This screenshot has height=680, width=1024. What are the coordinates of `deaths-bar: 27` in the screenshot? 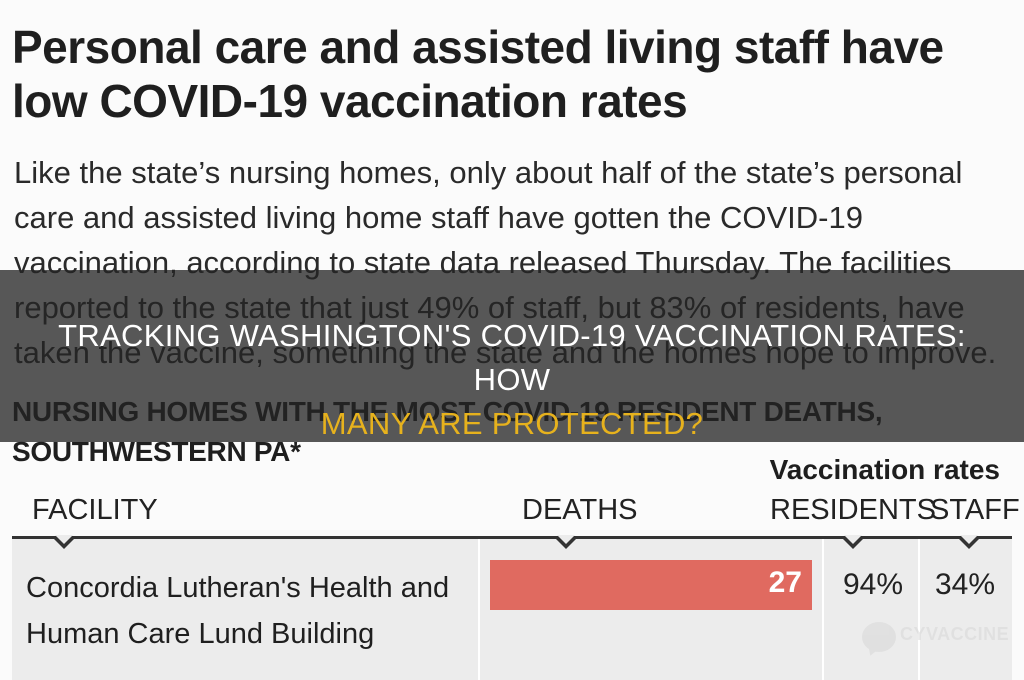 It's located at (651, 585).